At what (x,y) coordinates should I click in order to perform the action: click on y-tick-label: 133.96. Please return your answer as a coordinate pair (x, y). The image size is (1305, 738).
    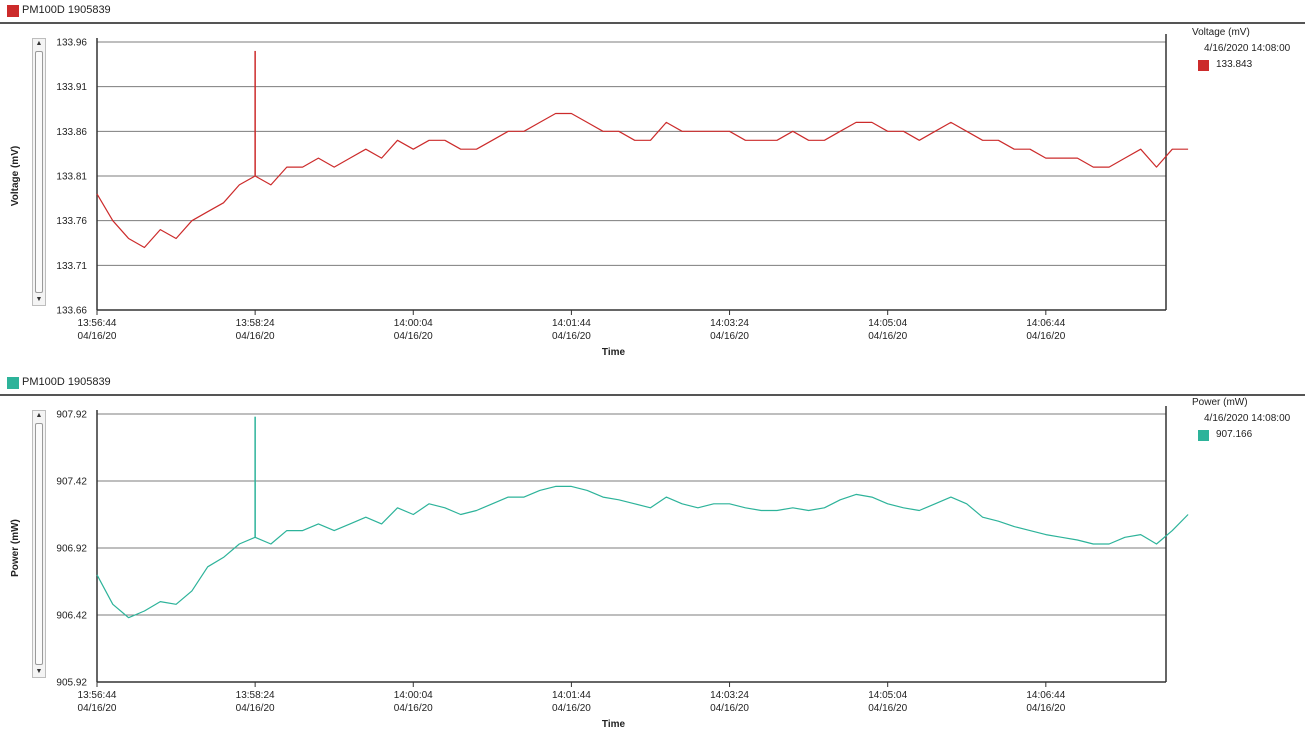
    Looking at the image, I should click on (71, 43).